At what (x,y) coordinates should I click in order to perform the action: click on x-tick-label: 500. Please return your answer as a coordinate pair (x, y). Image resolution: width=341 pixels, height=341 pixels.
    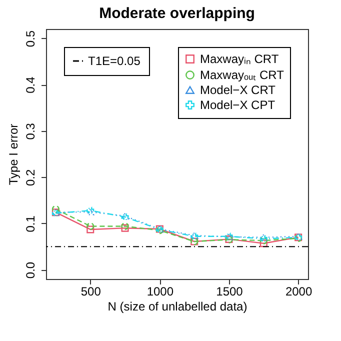
    Looking at the image, I should click on (91, 291).